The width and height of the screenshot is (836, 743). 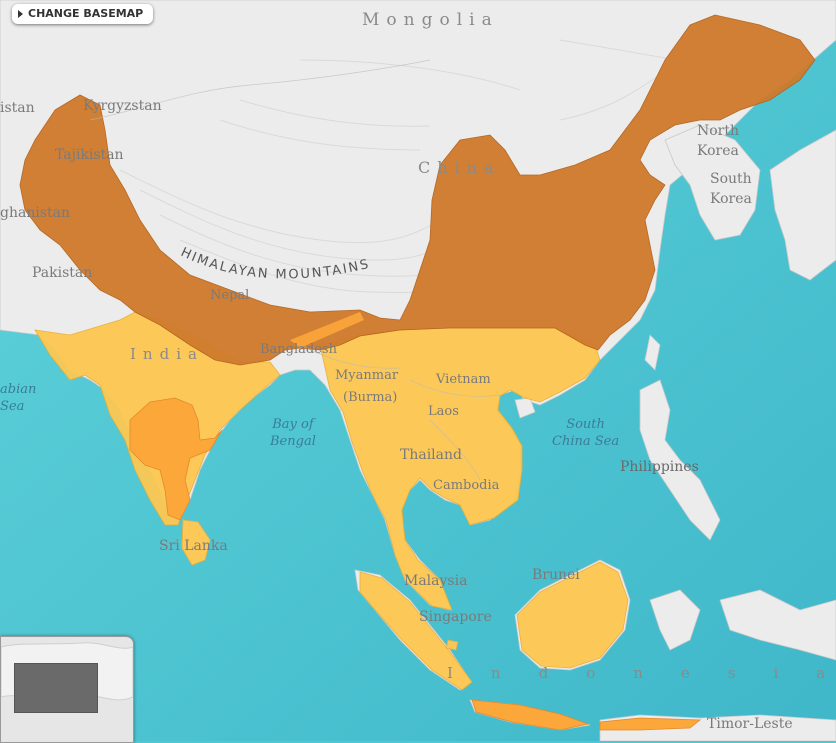 What do you see at coordinates (463, 379) in the screenshot?
I see `country-label-vietnam: Vietnam` at bounding box center [463, 379].